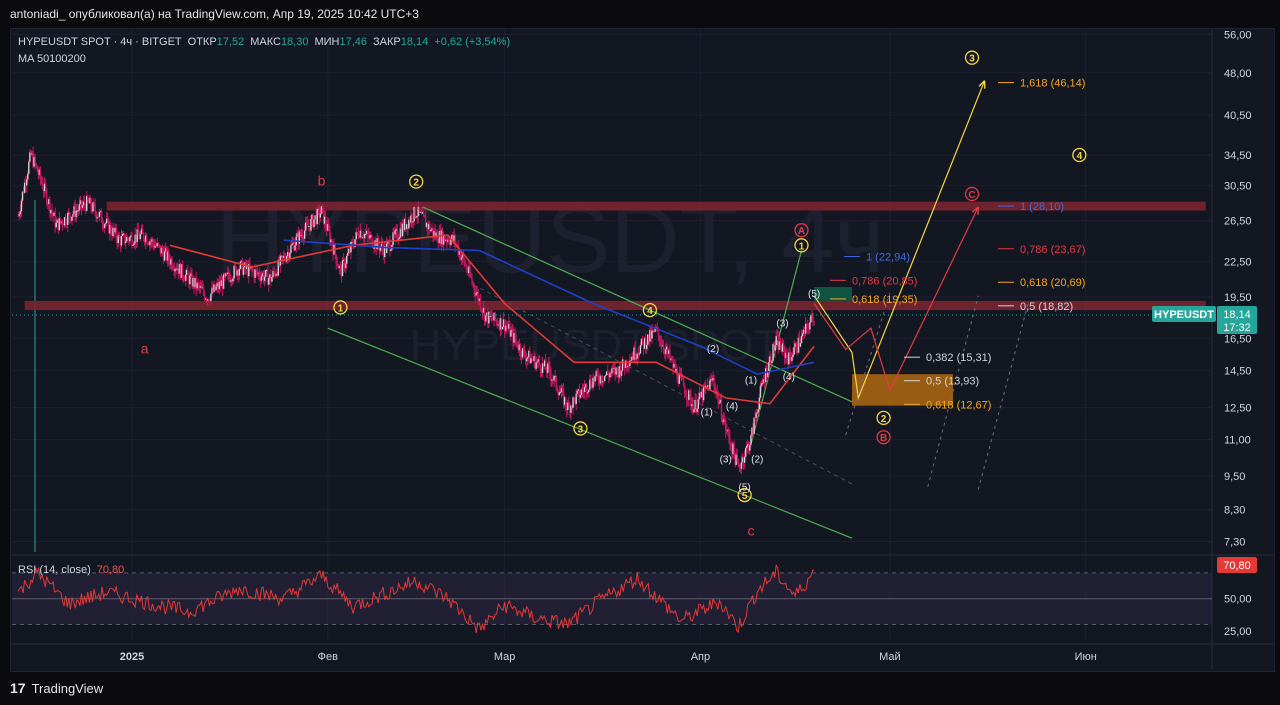 This screenshot has width=1280, height=705. I want to click on channel-midline, so click(662, 384).